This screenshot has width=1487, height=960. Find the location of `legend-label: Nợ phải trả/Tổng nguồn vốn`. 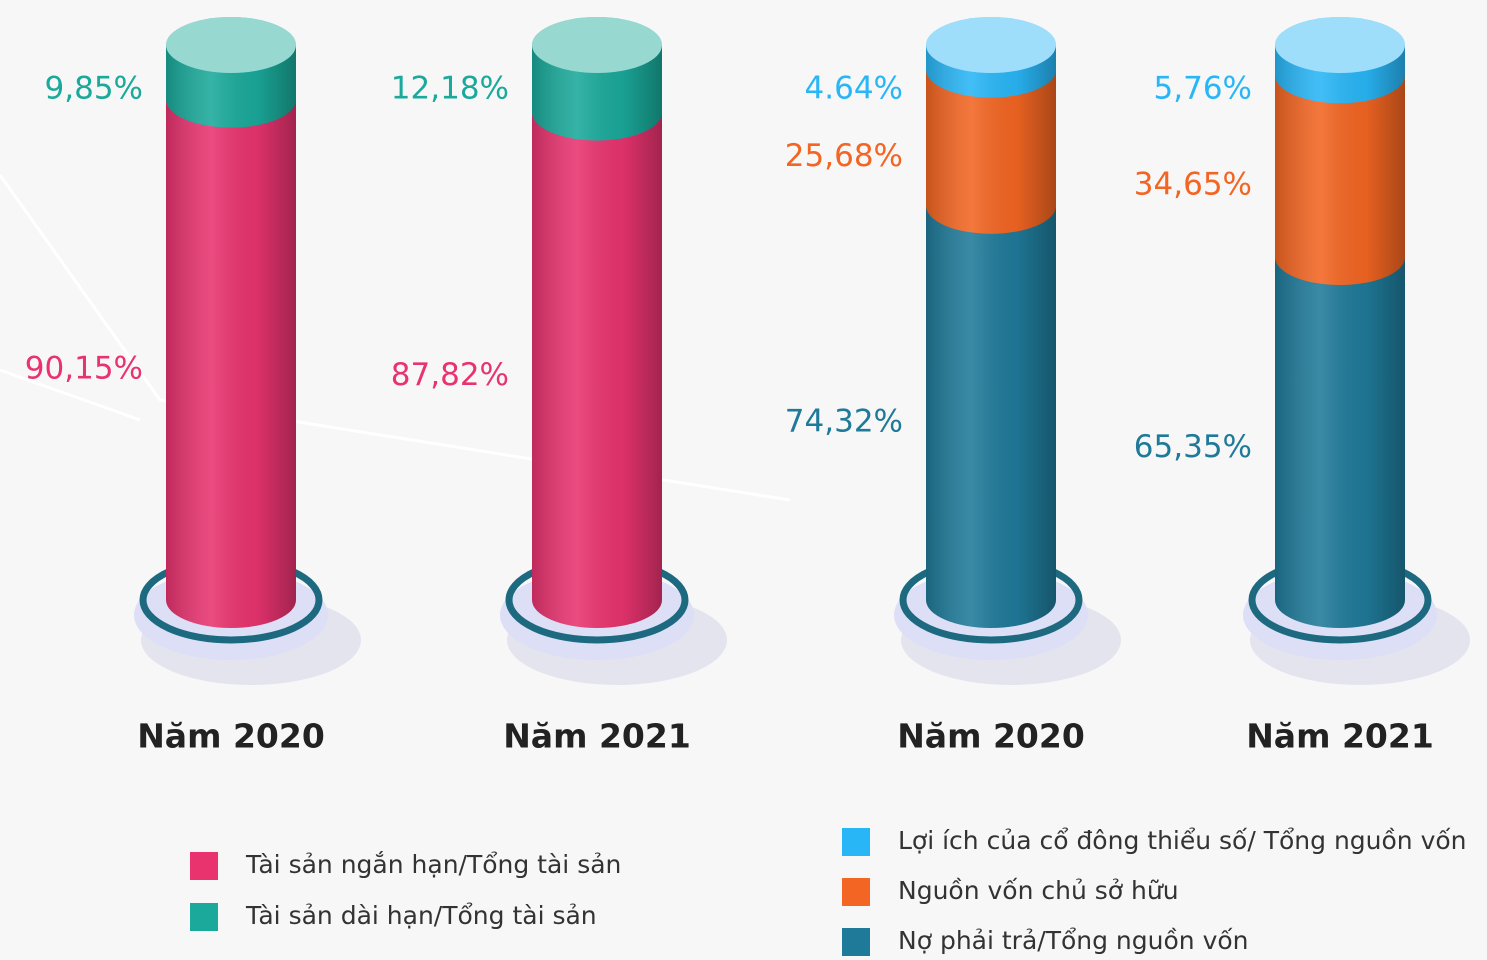

legend-label: Nợ phải trả/Tổng nguồn vốn is located at coordinates (1073, 940).